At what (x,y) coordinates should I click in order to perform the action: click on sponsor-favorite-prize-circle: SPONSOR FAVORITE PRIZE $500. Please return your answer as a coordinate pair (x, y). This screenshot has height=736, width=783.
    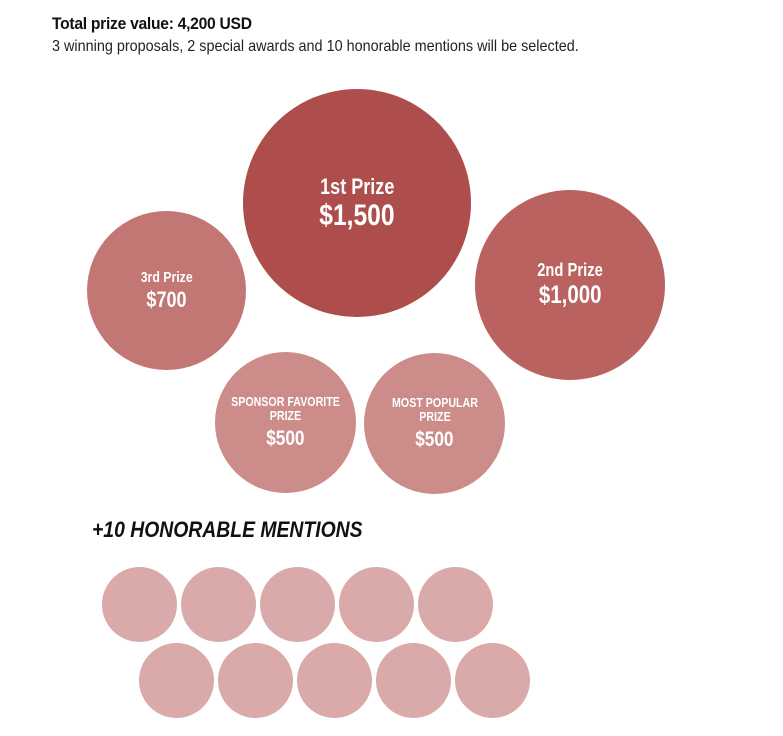
    Looking at the image, I should click on (285, 422).